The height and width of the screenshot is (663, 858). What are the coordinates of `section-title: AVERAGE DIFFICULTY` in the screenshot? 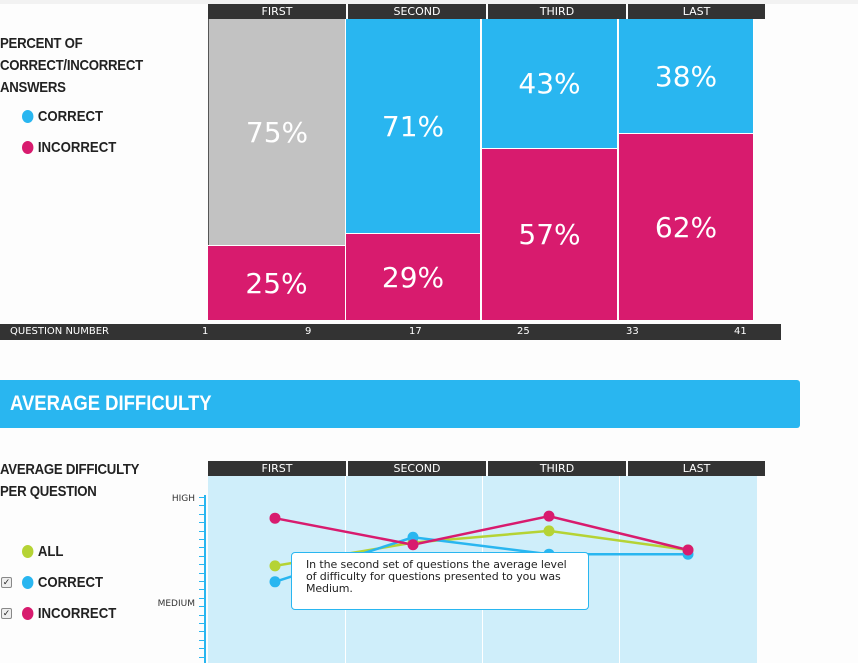 It's located at (111, 403).